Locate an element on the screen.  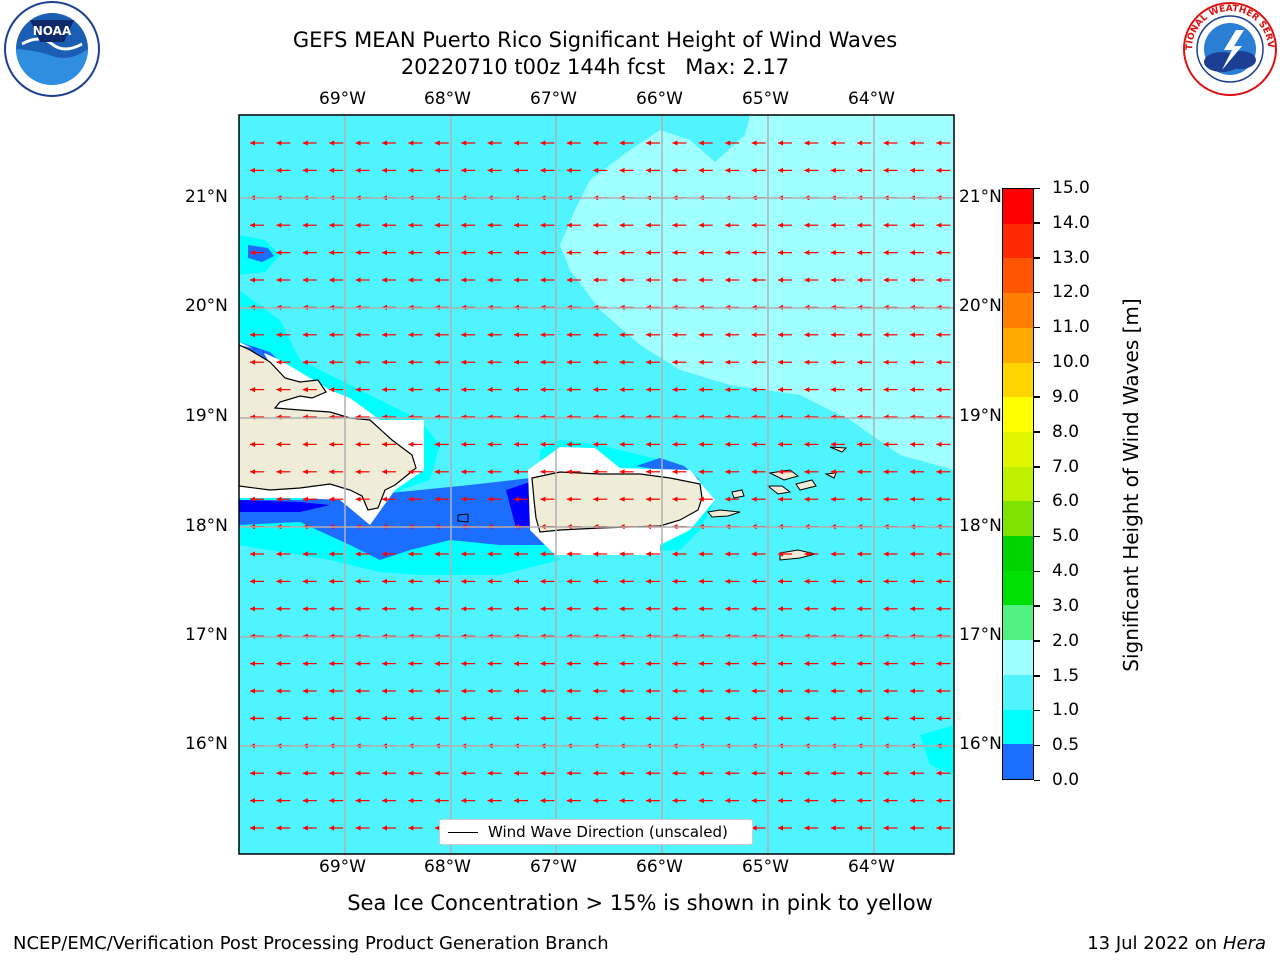
colorbar-tick-label: 15.0 is located at coordinates (1071, 188).